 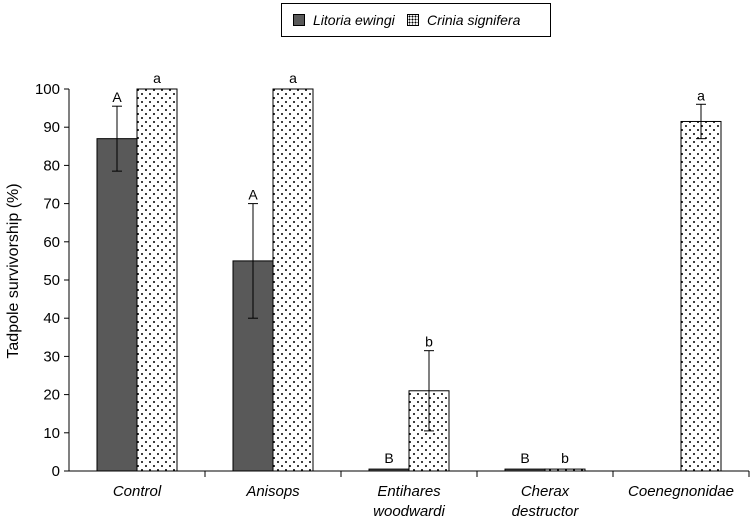 What do you see at coordinates (354, 20) in the screenshot?
I see `legend-label-litoria: Litoria ewingi` at bounding box center [354, 20].